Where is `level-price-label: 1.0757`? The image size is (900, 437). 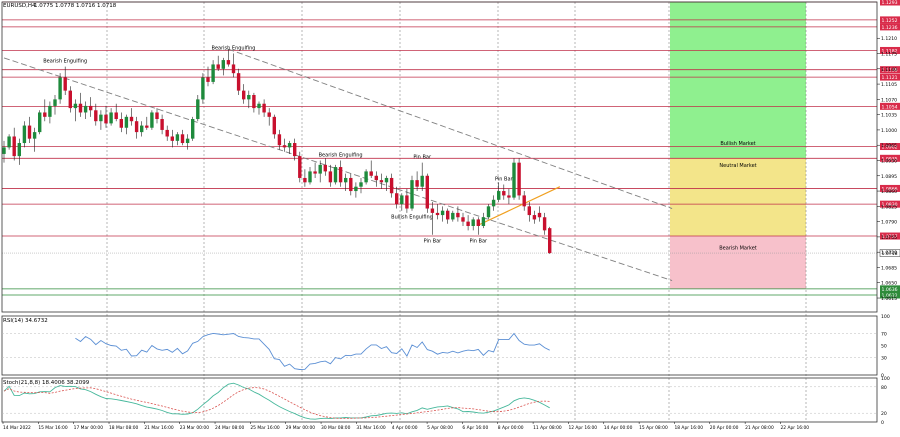 level-price-label: 1.0757 is located at coordinates (890, 237).